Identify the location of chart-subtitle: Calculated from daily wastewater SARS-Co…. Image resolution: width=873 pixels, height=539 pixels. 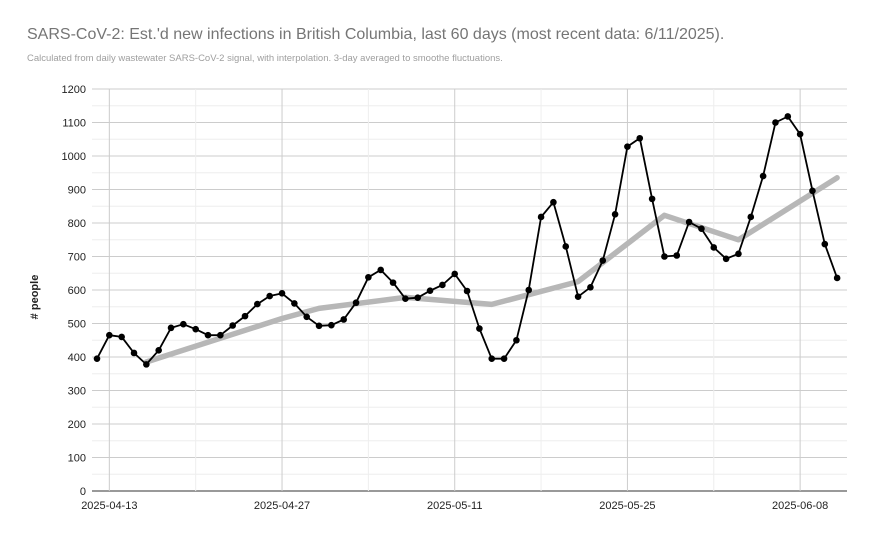
(265, 58).